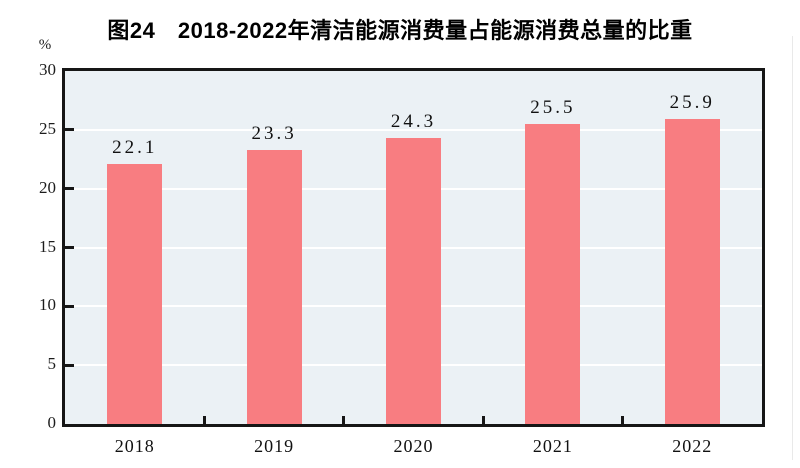 The height and width of the screenshot is (468, 800). Describe the element at coordinates (553, 107) in the screenshot. I see `bar-data-label: 25.5` at that location.